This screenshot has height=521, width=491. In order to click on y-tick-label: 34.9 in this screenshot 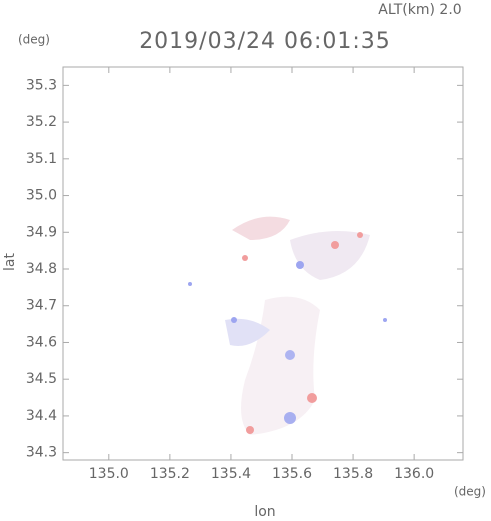, I will do `click(41, 232)`.